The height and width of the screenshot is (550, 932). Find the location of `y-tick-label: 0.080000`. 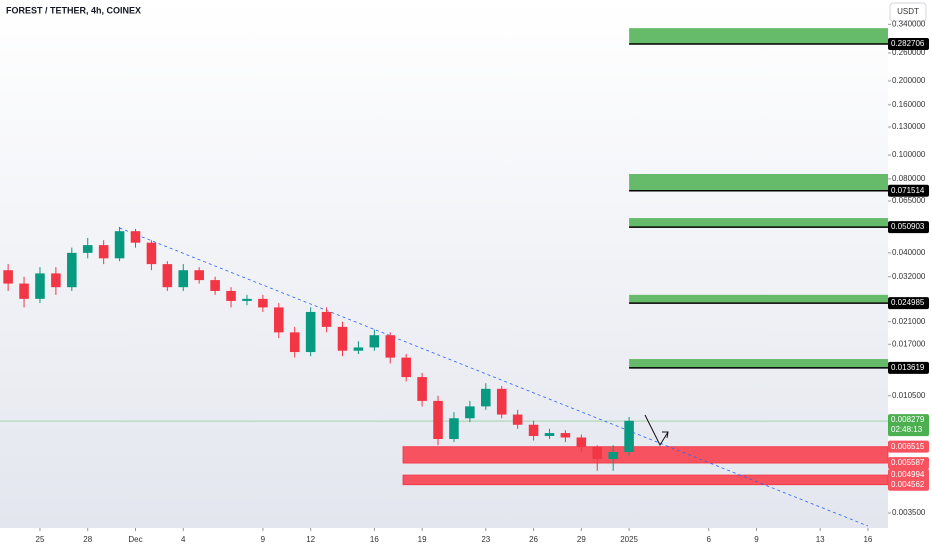

y-tick-label: 0.080000 is located at coordinates (909, 178).